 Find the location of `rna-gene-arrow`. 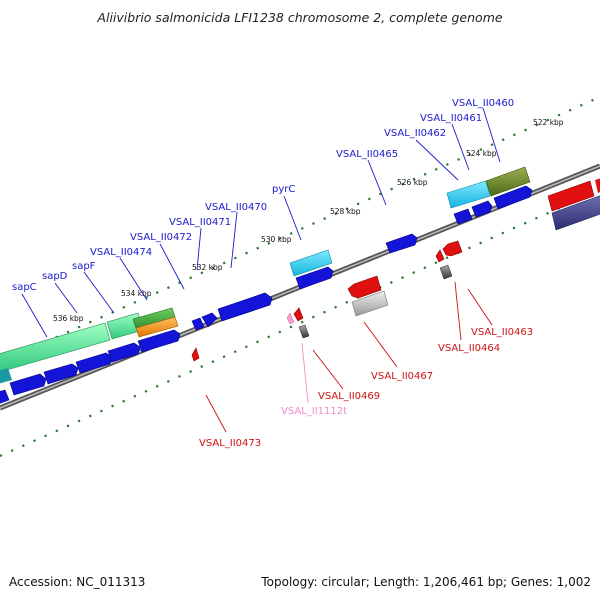

rna-gene-arrow is located at coordinates (290, 318).